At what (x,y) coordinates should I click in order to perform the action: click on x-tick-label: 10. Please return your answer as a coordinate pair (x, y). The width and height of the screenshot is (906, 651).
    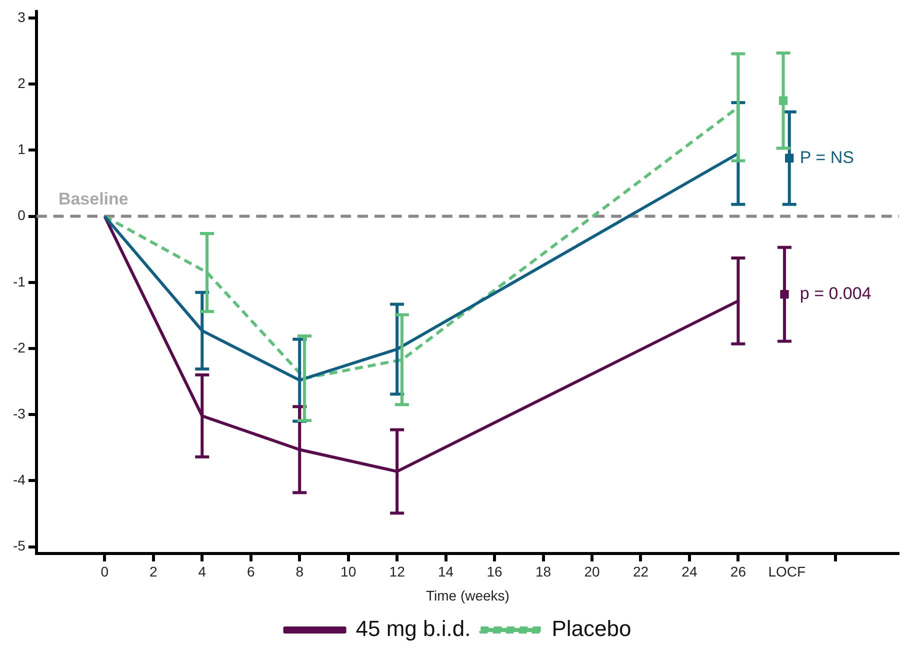
    Looking at the image, I should click on (348, 572).